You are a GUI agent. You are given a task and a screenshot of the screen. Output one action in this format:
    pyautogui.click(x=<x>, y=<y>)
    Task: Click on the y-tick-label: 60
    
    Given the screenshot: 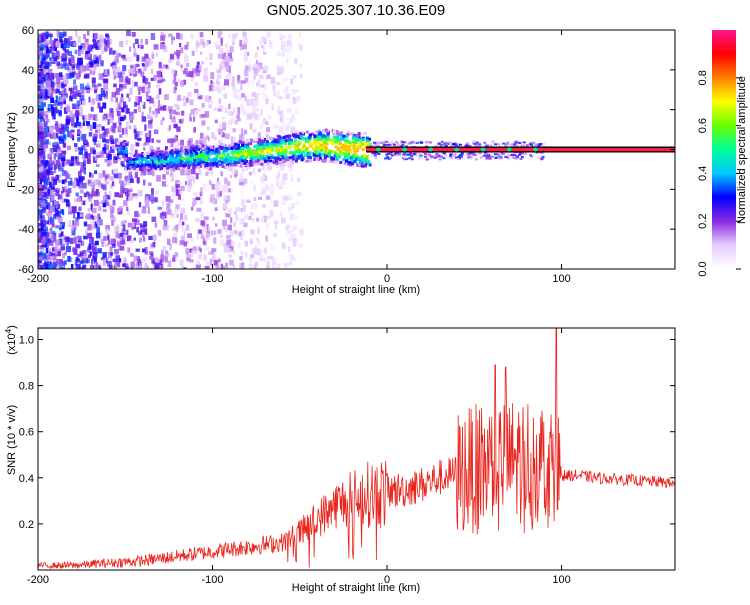 What is the action you would take?
    pyautogui.click(x=28, y=31)
    